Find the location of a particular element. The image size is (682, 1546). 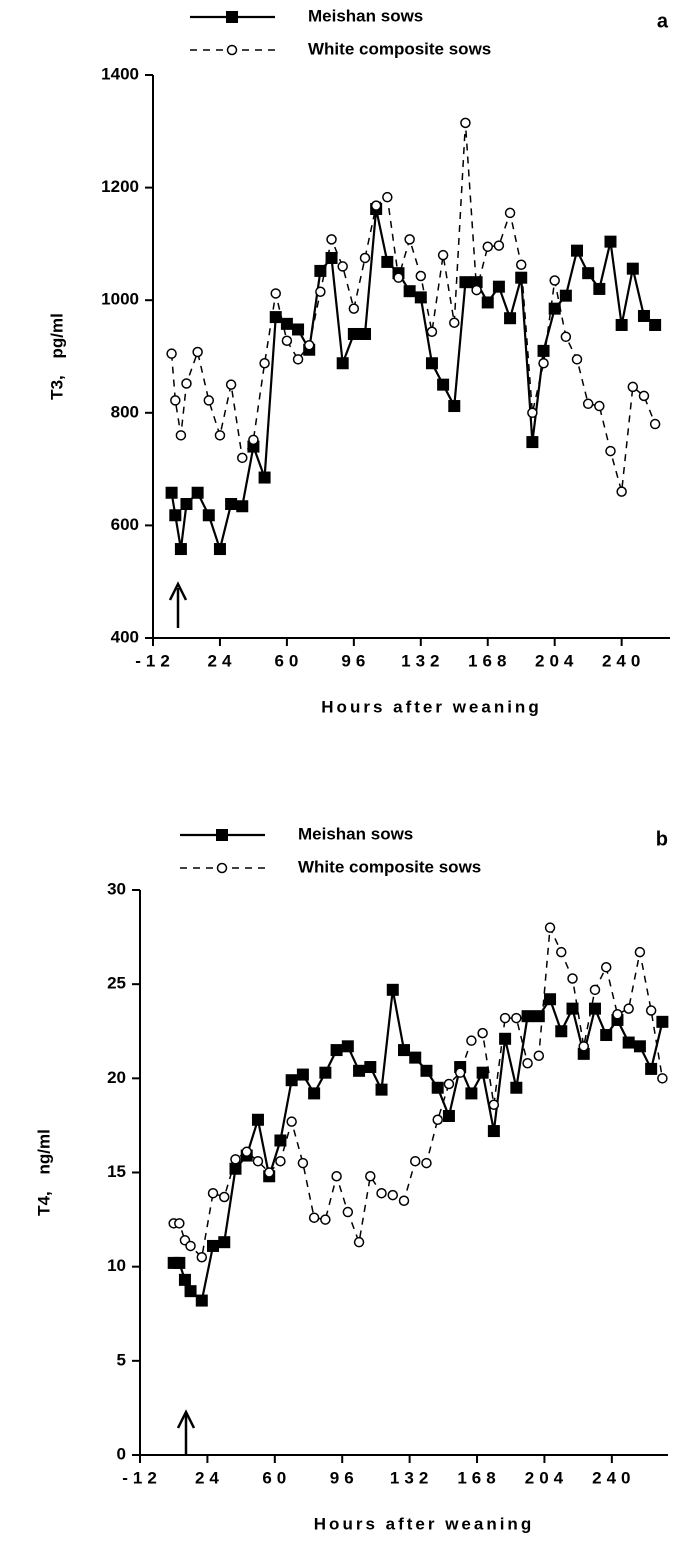

y-tick-label: 800 is located at coordinates (125, 411).